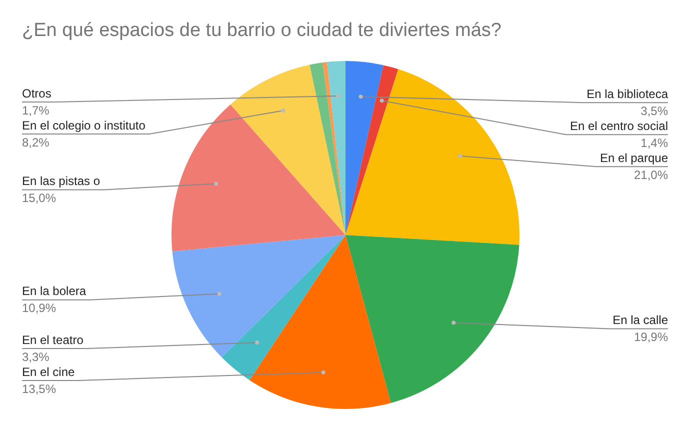 Image resolution: width=691 pixels, height=431 pixels. What do you see at coordinates (84, 125) in the screenshot?
I see `slice-label: En el colegio o instituto` at bounding box center [84, 125].